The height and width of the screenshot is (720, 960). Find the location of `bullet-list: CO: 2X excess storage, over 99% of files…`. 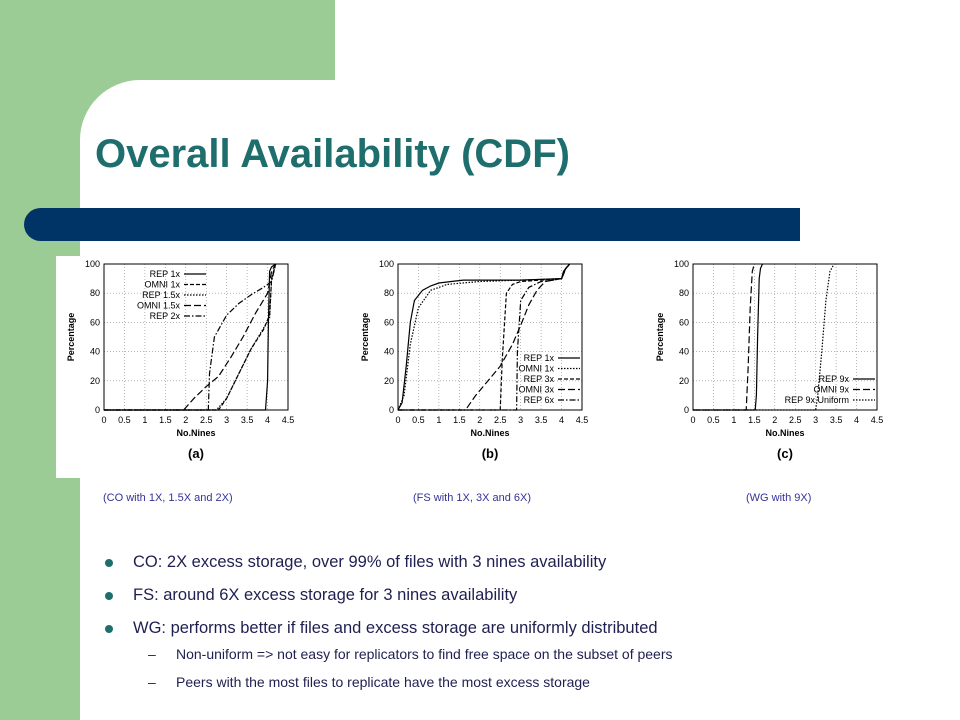

bullet-list: CO: 2X excess storage, over 99% of files… is located at coordinates (525, 595).